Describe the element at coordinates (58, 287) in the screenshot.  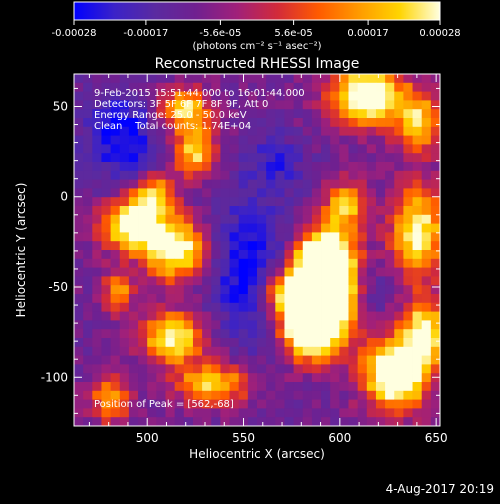
I see `y-tick-label: -50` at that location.